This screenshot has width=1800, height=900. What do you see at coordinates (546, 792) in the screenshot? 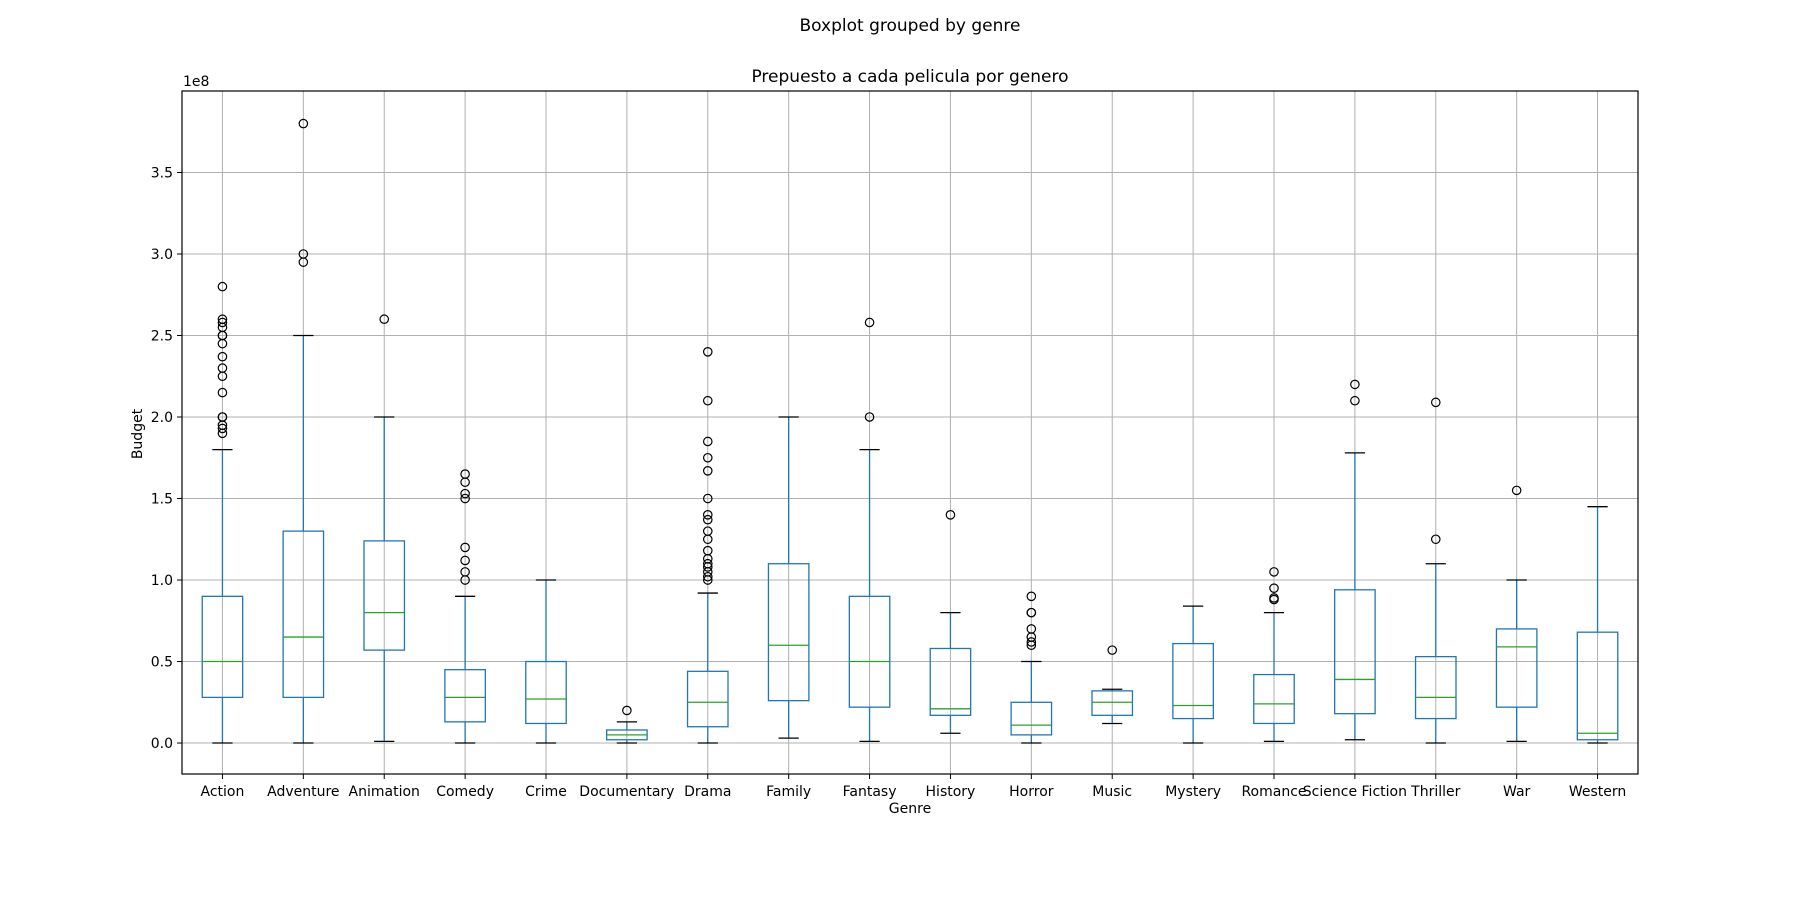
I see `x-tick-label: Crime` at bounding box center [546, 792].